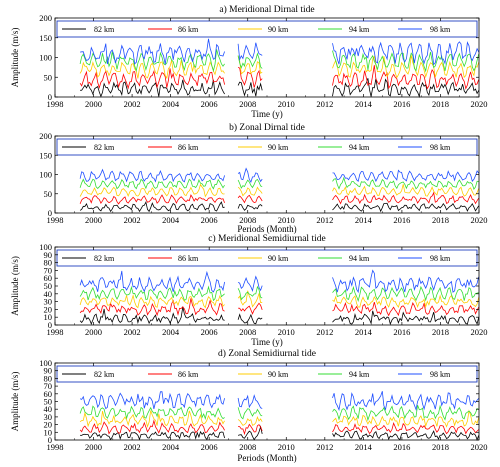 This screenshot has height=467, width=500. I want to click on panel-title: b) Zonal Dirnal tide, so click(267, 127).